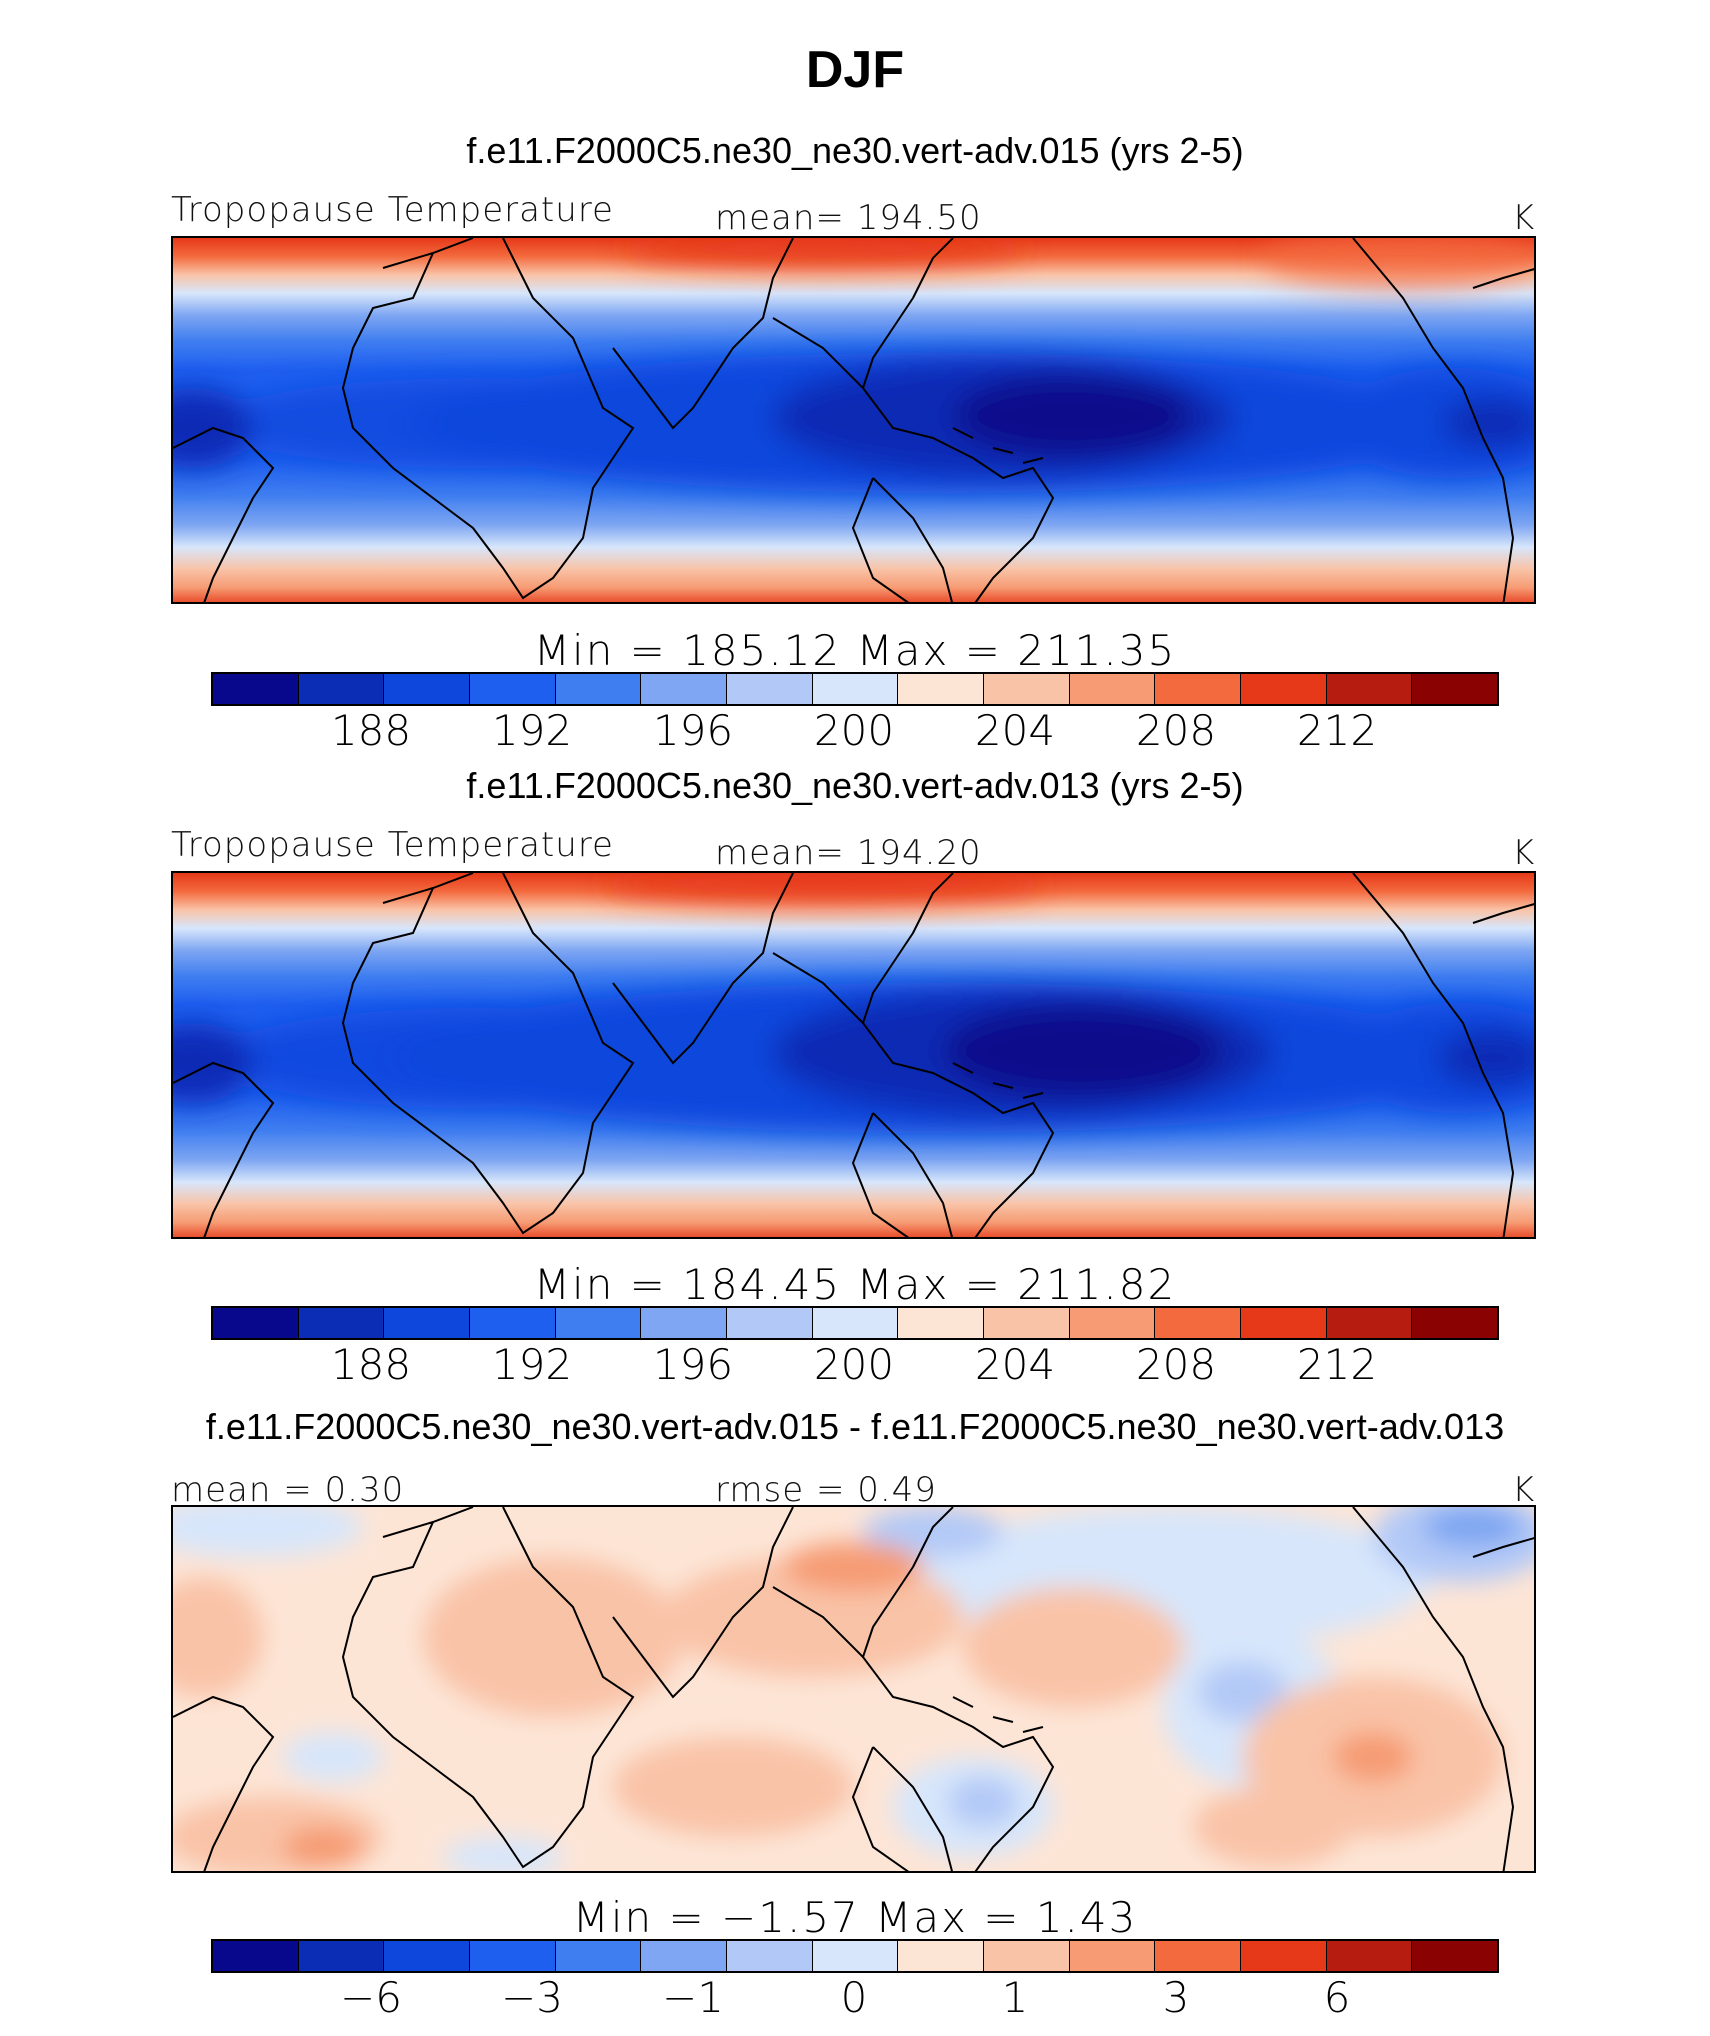 This screenshot has width=1710, height=2036. I want to click on panel-1-map, so click(853, 420).